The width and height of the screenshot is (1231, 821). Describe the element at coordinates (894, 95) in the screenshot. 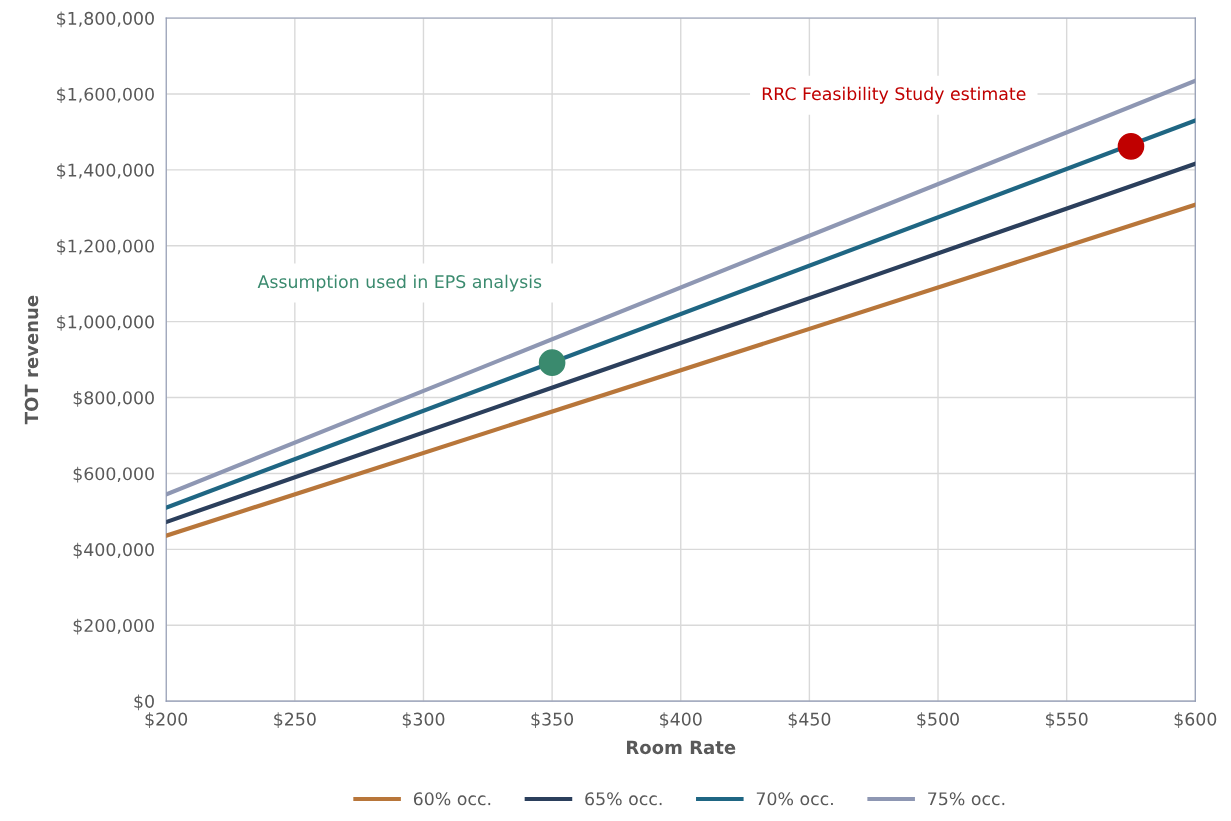

I see `annotation: RRC Feasibility Study estimate` at that location.